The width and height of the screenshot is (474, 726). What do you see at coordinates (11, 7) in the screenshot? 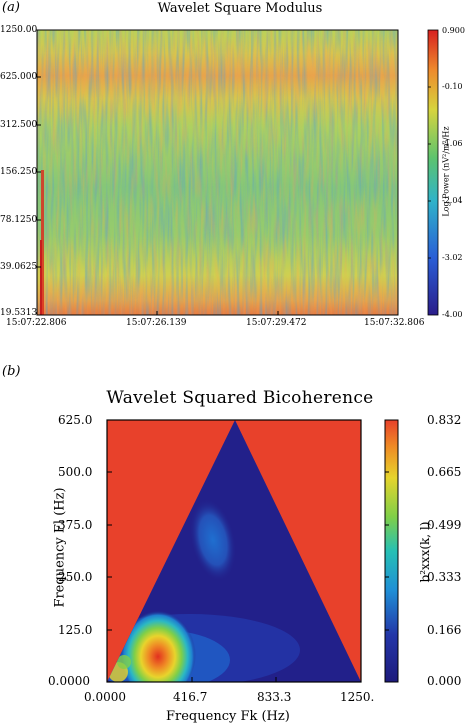
I see `panel-label-a: (a)` at bounding box center [11, 7].